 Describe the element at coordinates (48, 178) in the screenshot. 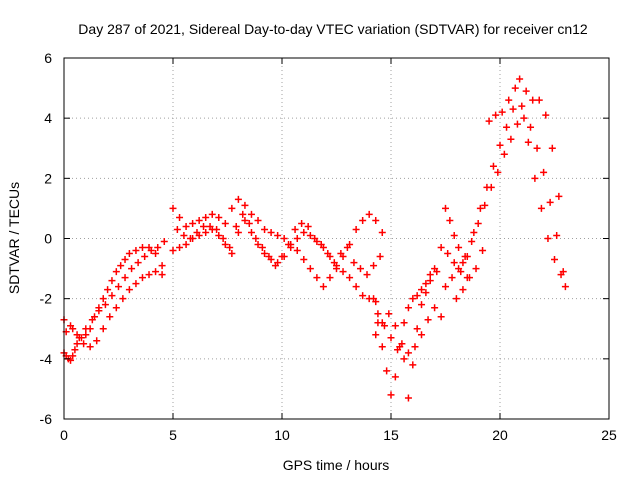

I see `y-tick-label: 2` at that location.